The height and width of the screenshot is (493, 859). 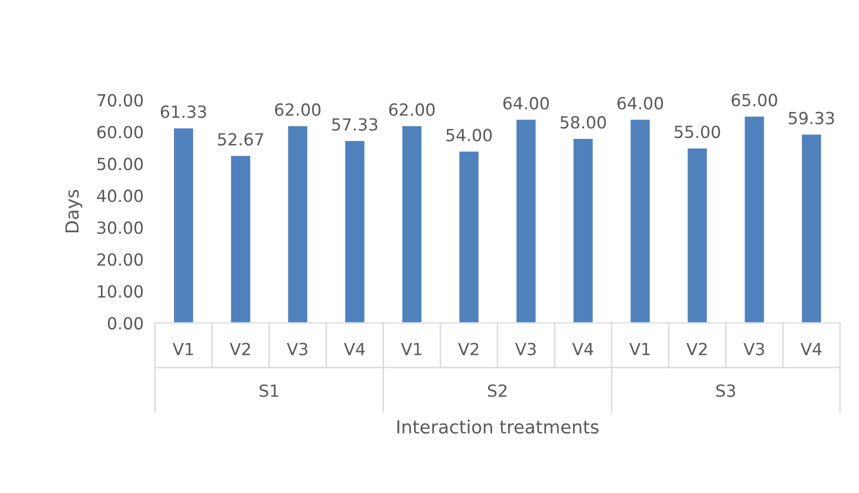 What do you see at coordinates (583, 122) in the screenshot?
I see `data-label: 58.00` at bounding box center [583, 122].